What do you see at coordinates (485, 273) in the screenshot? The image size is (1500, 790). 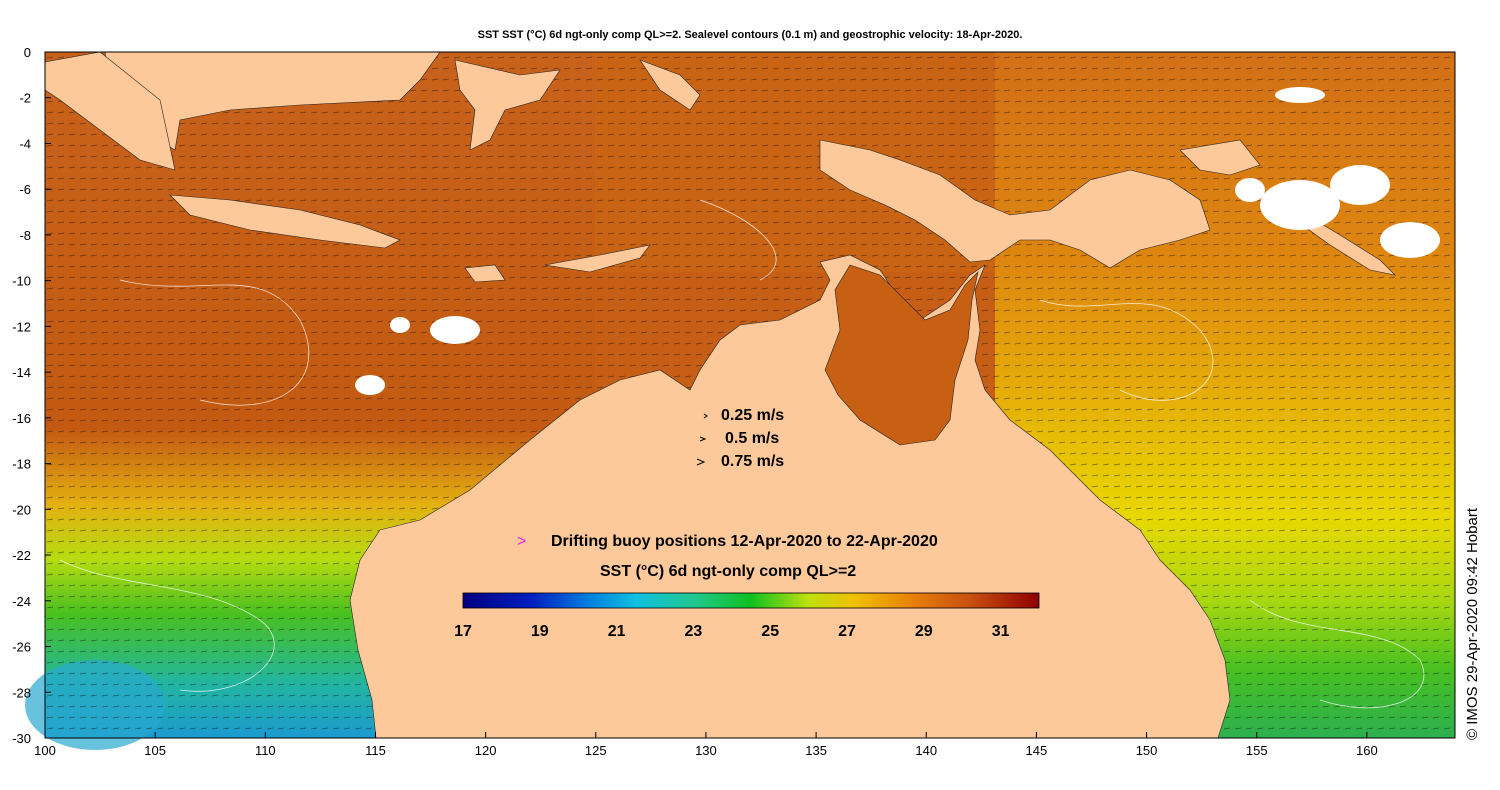 I see `sumba-landmass` at bounding box center [485, 273].